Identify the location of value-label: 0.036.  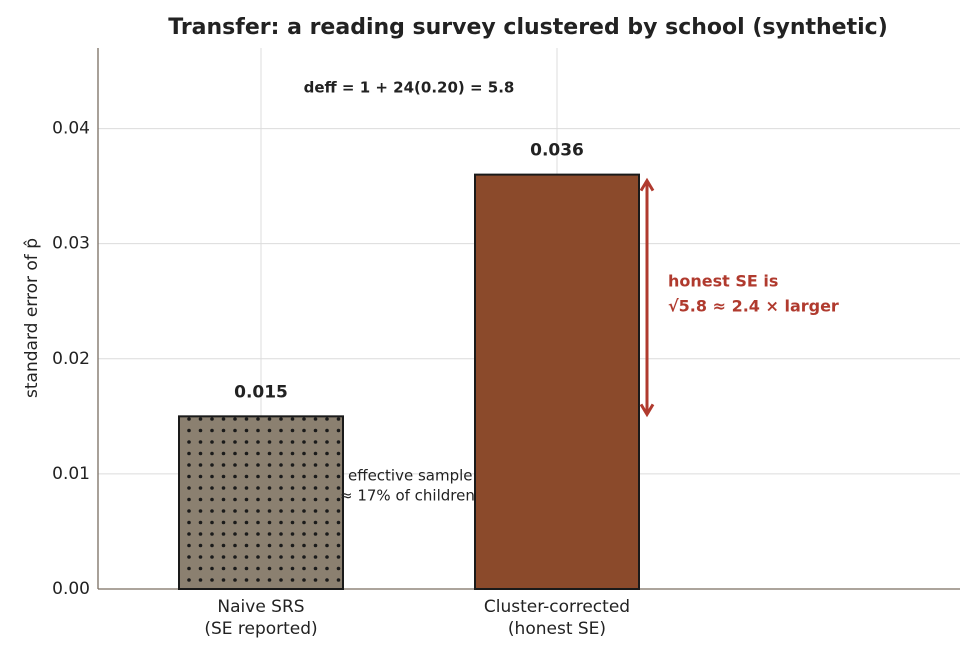
(557, 151).